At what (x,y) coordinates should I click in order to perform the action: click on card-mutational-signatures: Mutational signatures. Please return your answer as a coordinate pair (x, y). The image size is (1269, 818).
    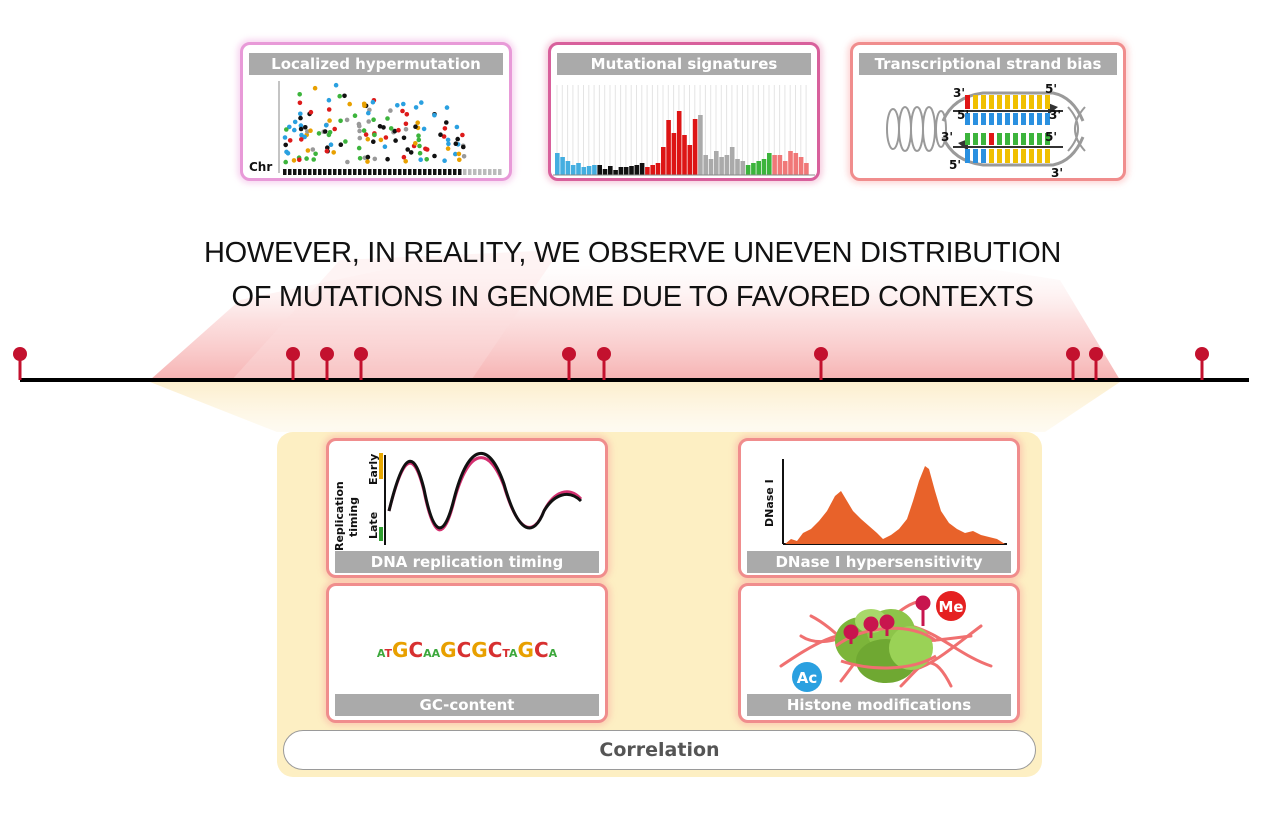
    Looking at the image, I should click on (684, 111).